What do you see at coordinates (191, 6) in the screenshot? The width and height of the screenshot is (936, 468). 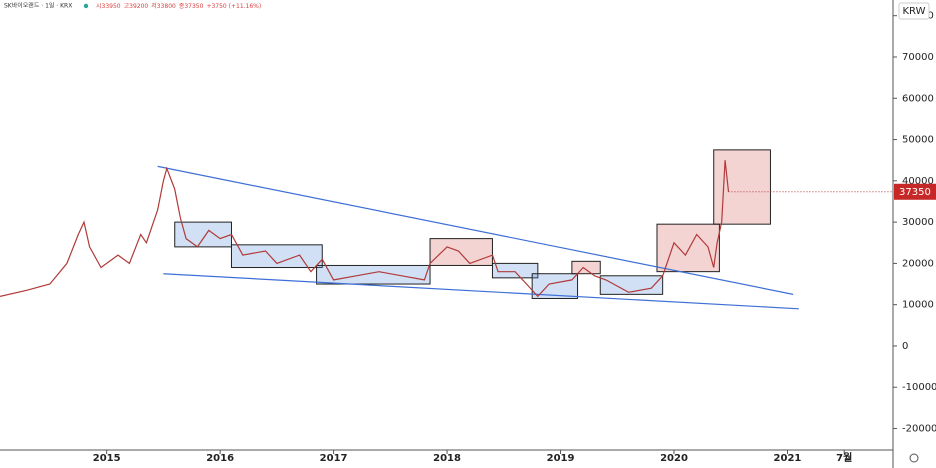 I see `ohlc-value: 종37350` at bounding box center [191, 6].